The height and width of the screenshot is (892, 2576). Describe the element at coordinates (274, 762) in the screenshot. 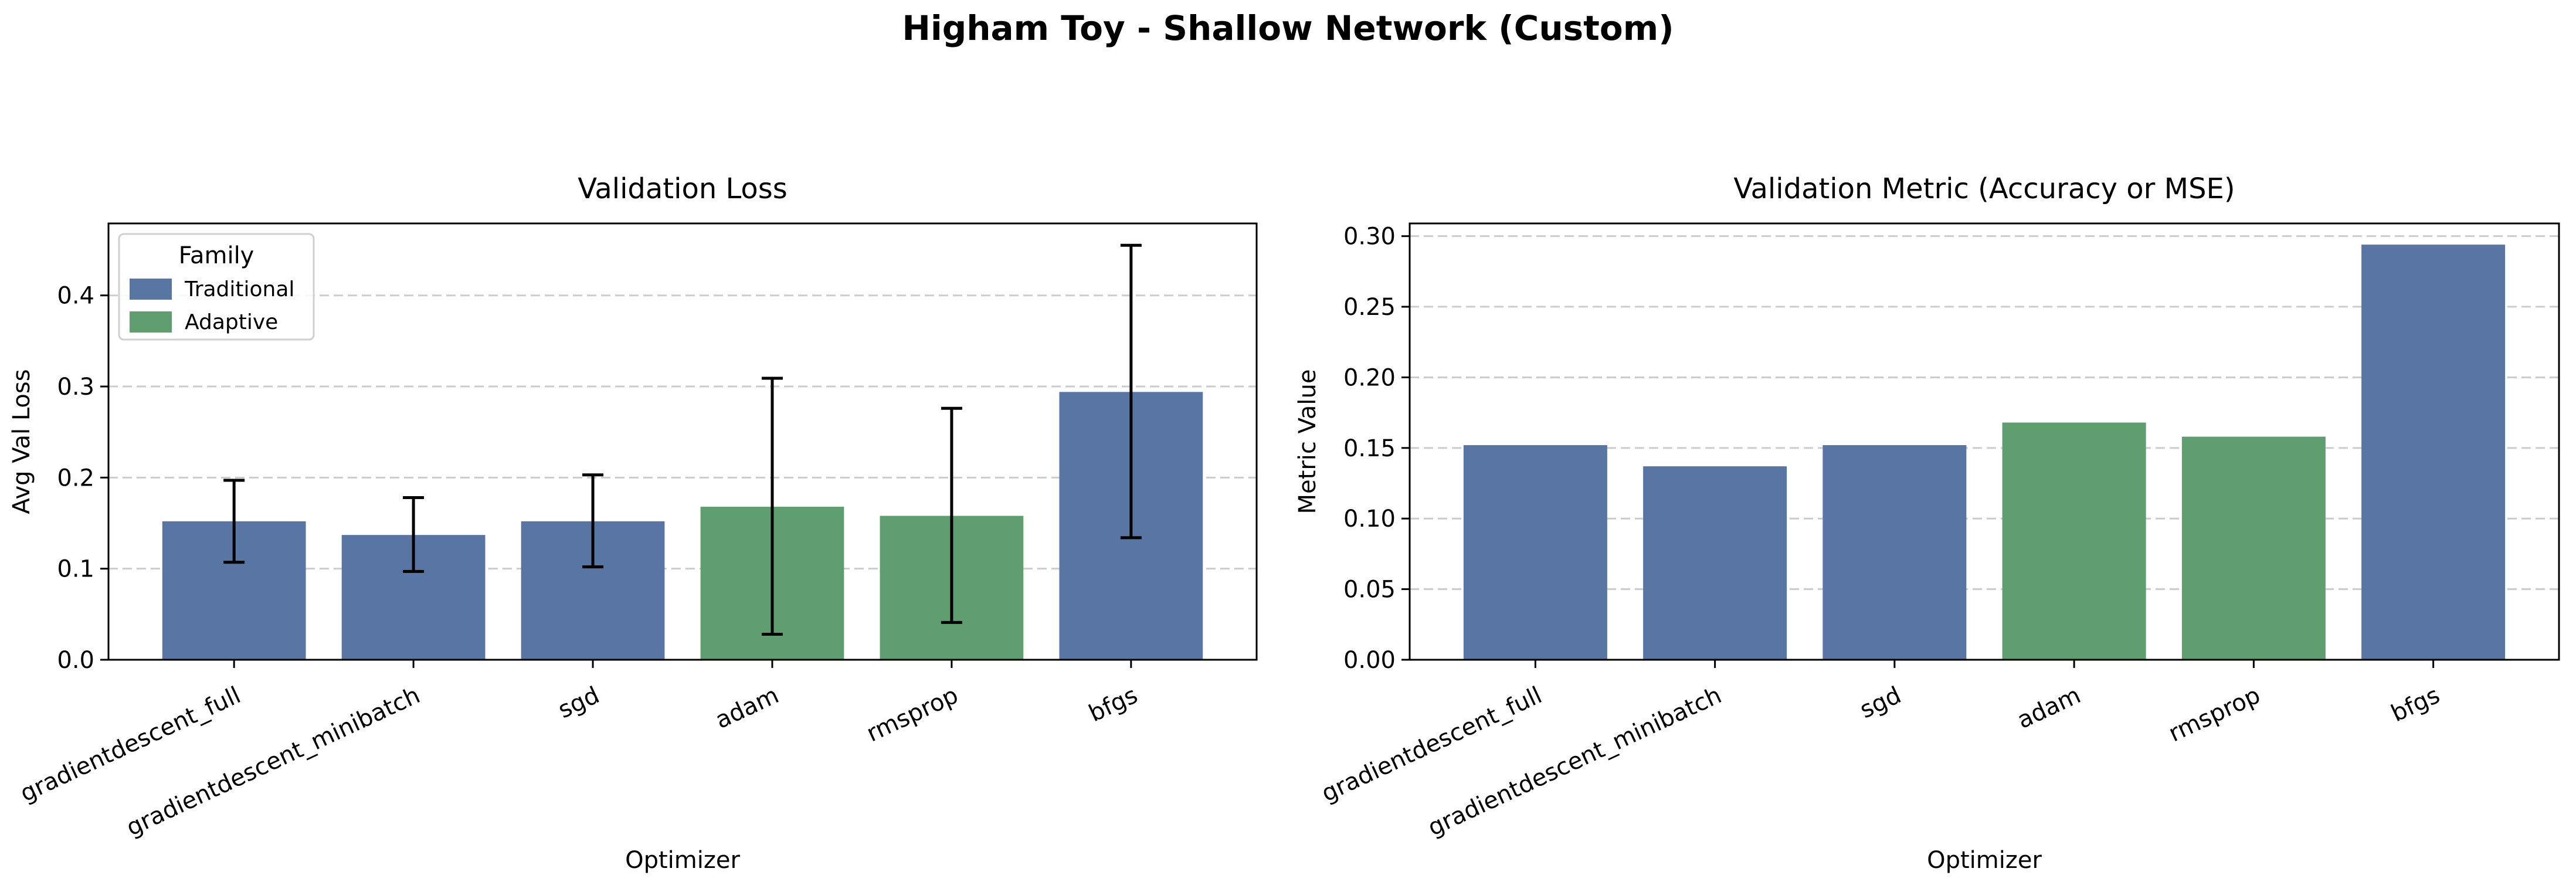

I see `panel1-xtick-label-gradientdescent_minibatch: gradientdescent_minibatch` at that location.